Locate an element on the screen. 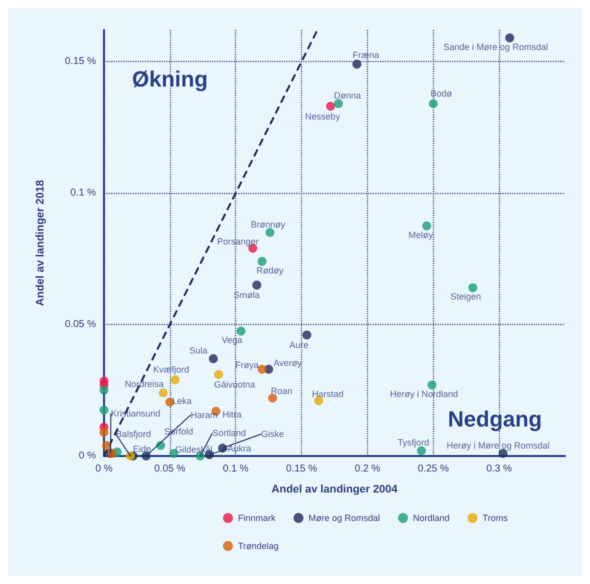 The width and height of the screenshot is (590, 584). y-tick-label: 0 % is located at coordinates (87, 456).